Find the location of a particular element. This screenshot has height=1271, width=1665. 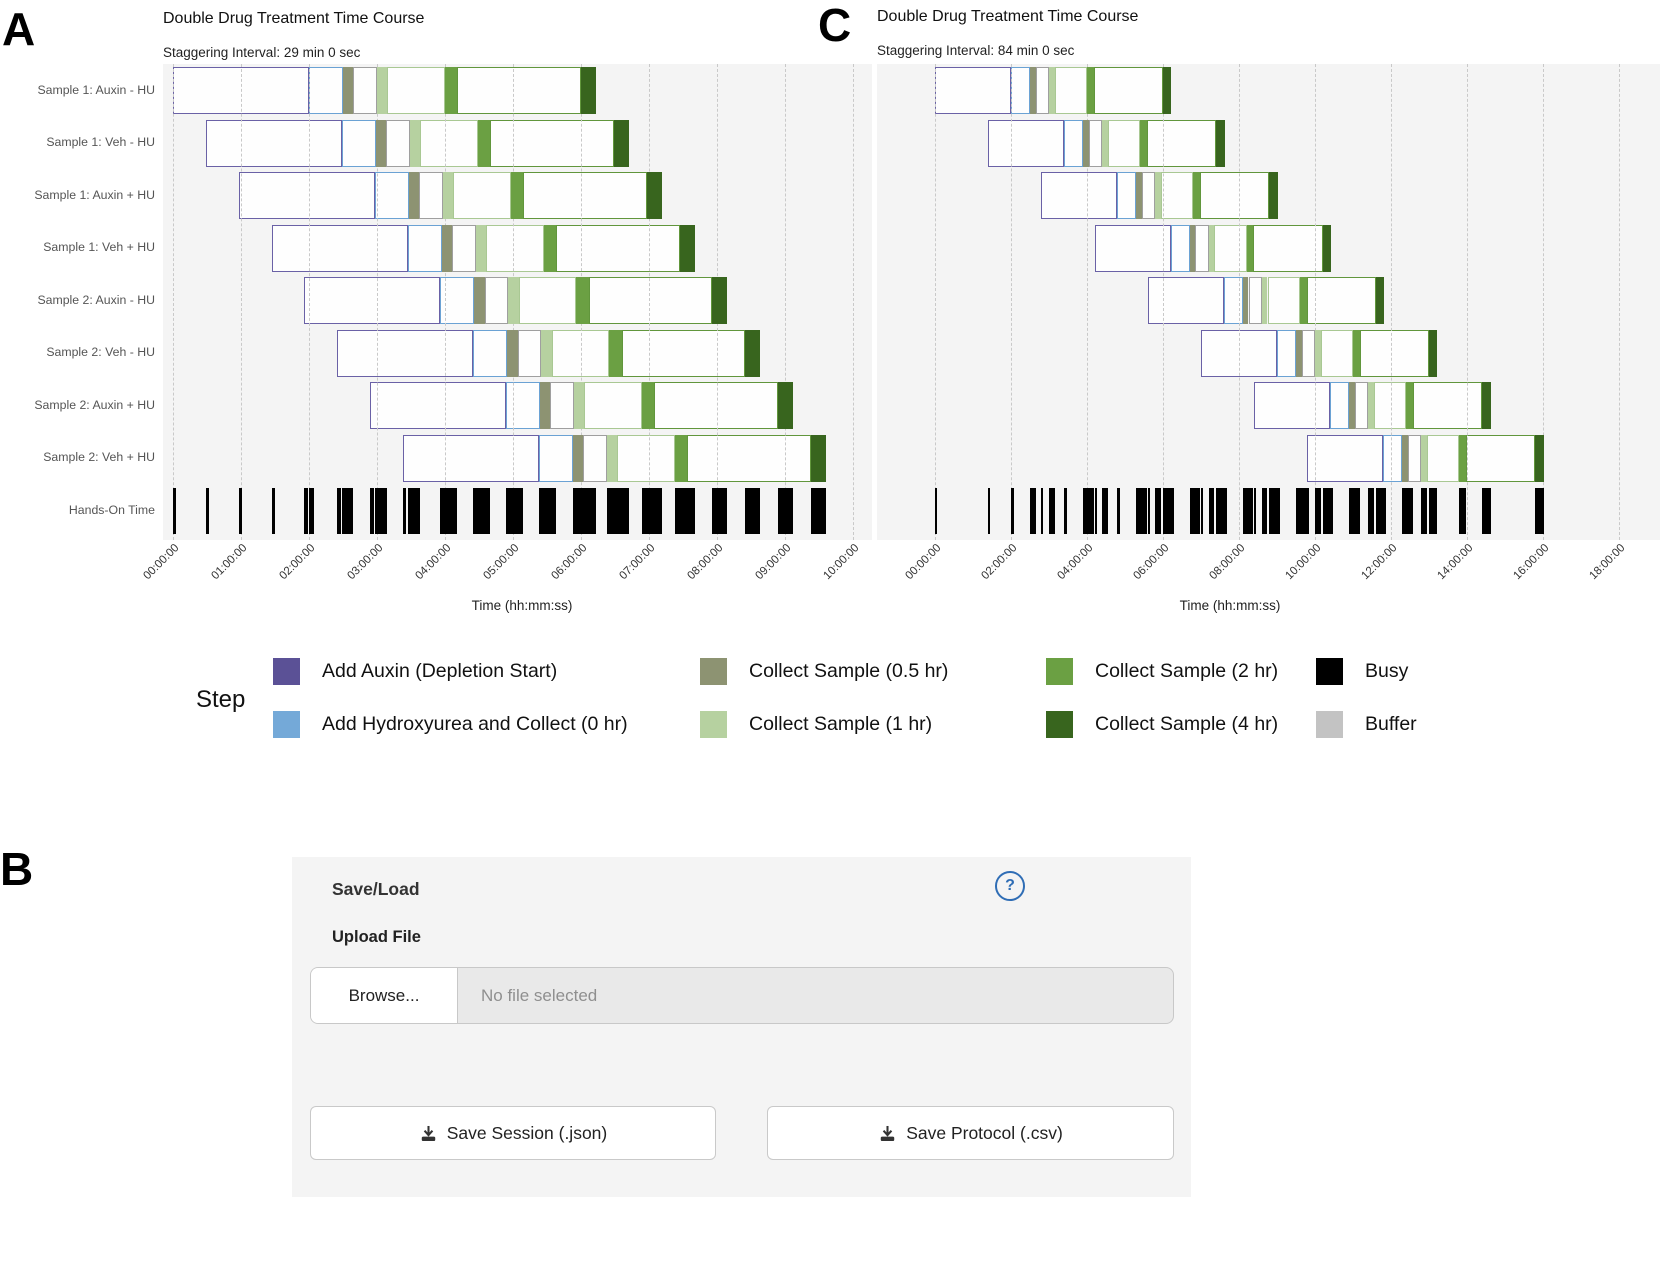

hands-on-label: Hands-On Time is located at coordinates (111, 510).